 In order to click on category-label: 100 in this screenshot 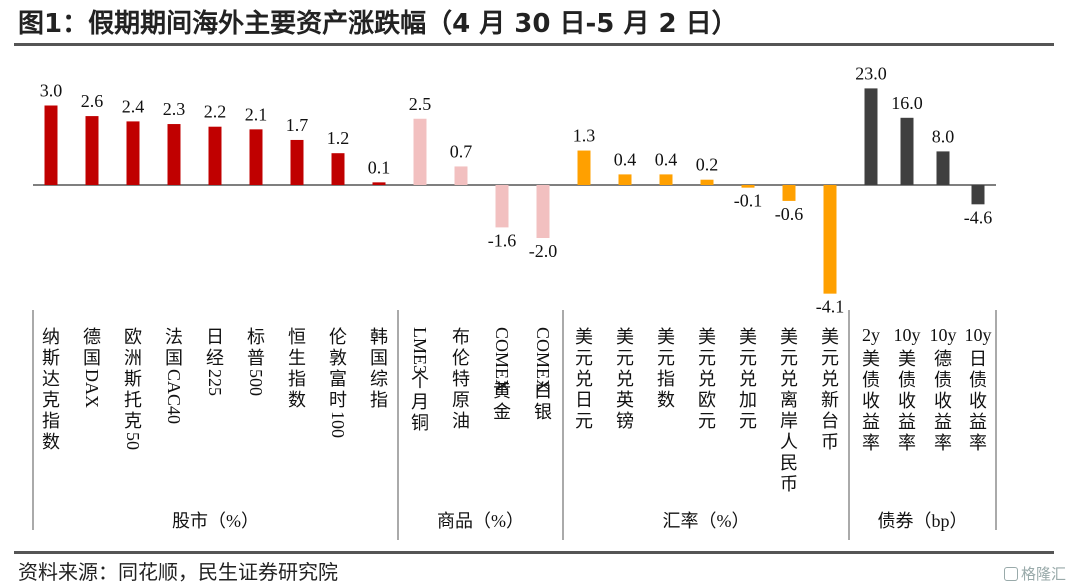, I will do `click(338, 424)`.